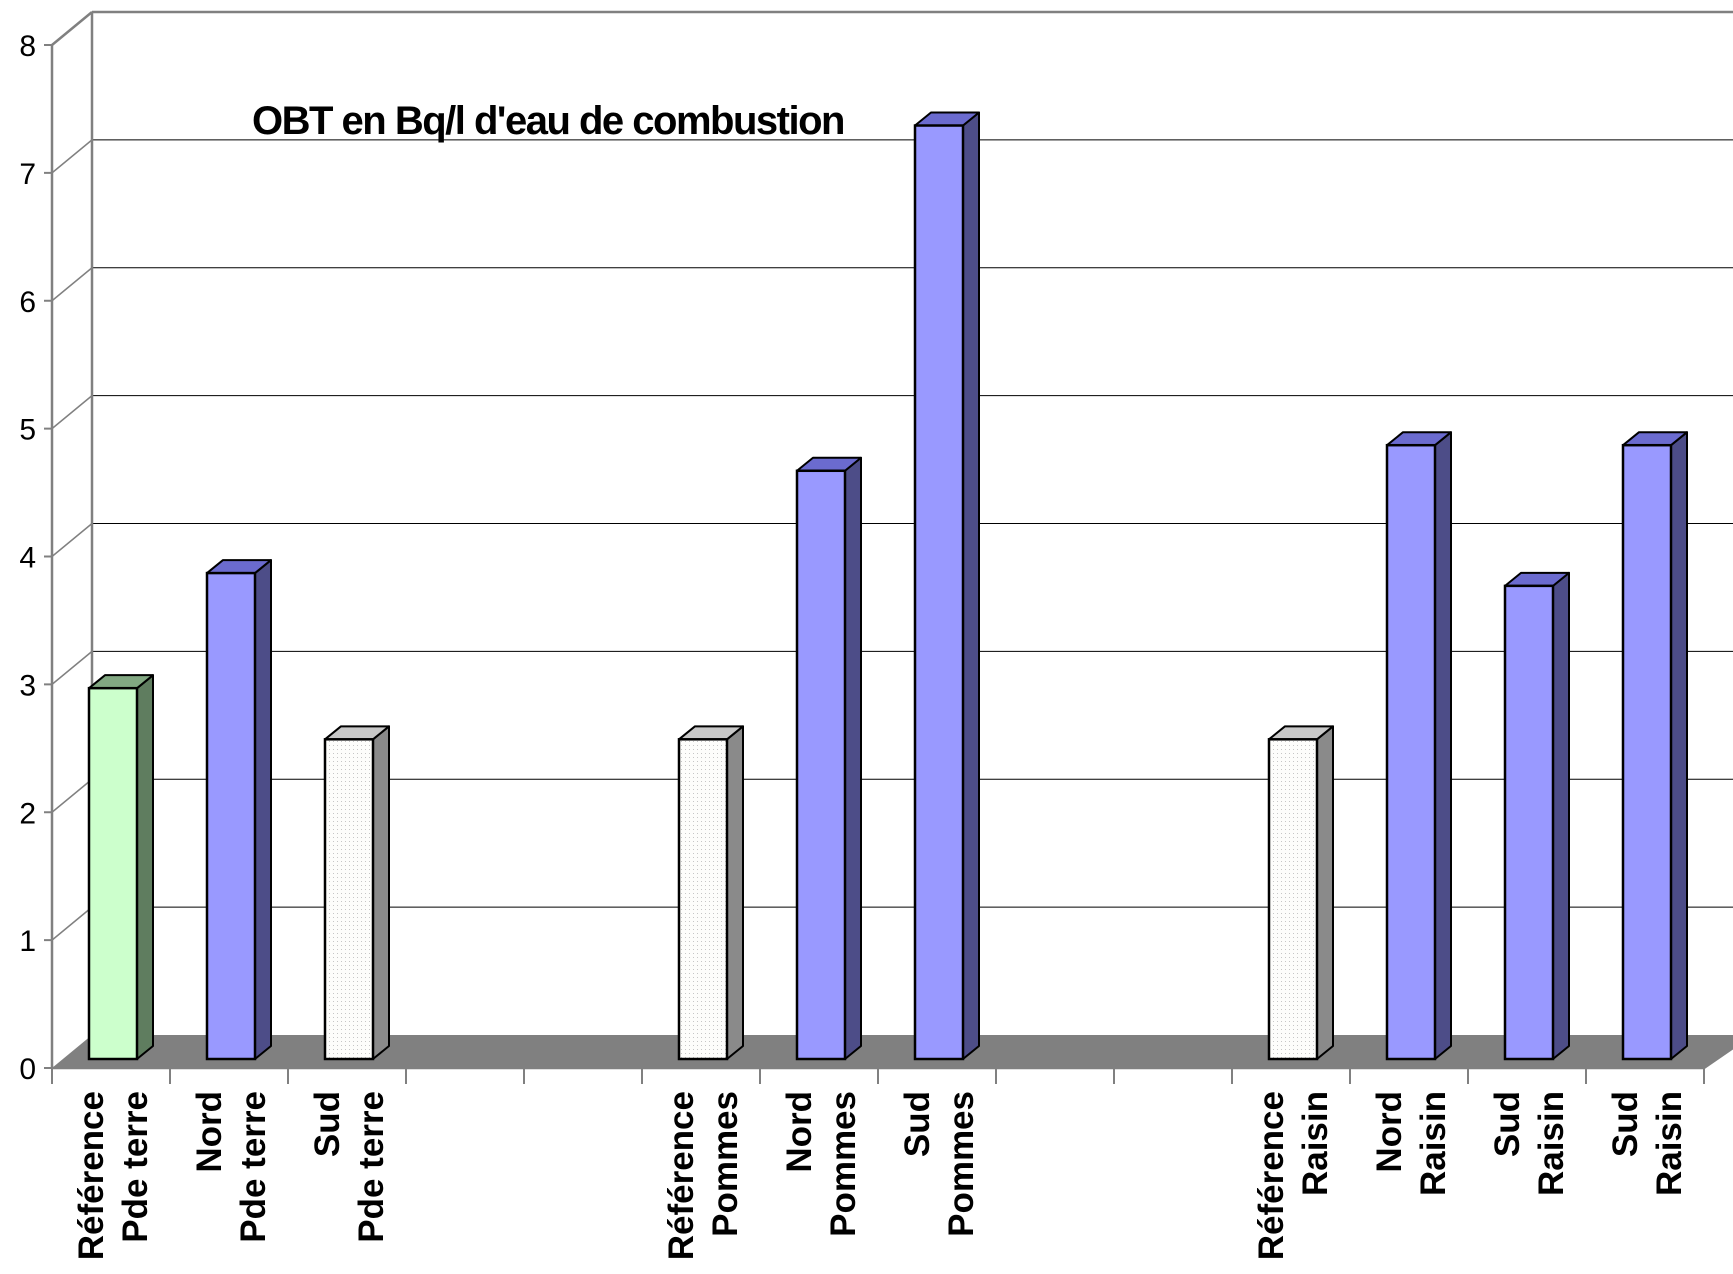 The width and height of the screenshot is (1733, 1274). What do you see at coordinates (27, 941) in the screenshot?
I see `y-tick-label: 1` at bounding box center [27, 941].